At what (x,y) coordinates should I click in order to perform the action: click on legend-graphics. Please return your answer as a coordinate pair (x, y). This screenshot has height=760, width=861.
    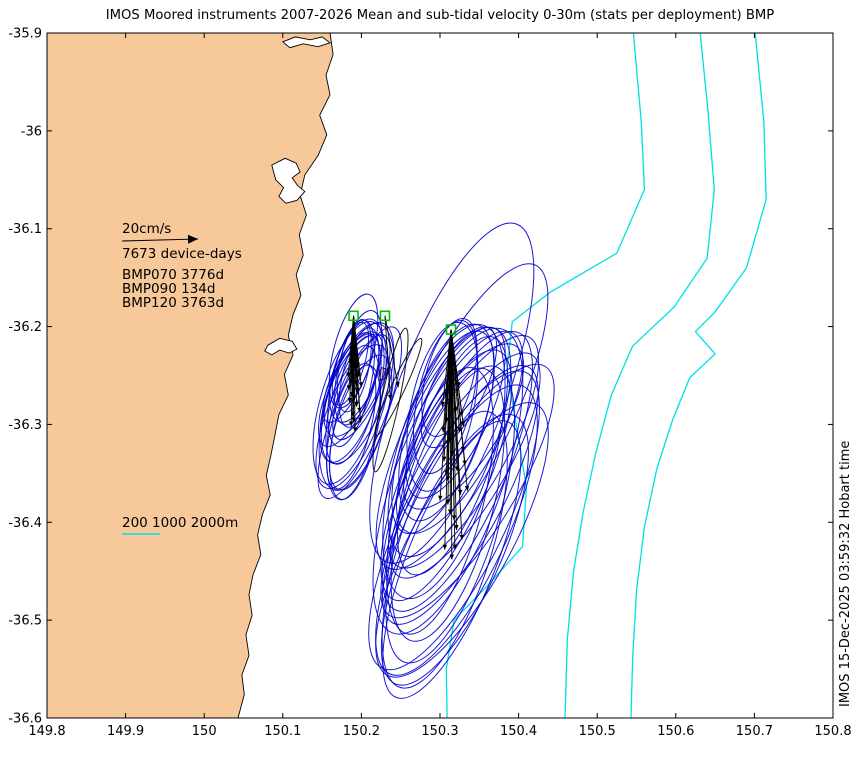
    Looking at the image, I should click on (160, 384).